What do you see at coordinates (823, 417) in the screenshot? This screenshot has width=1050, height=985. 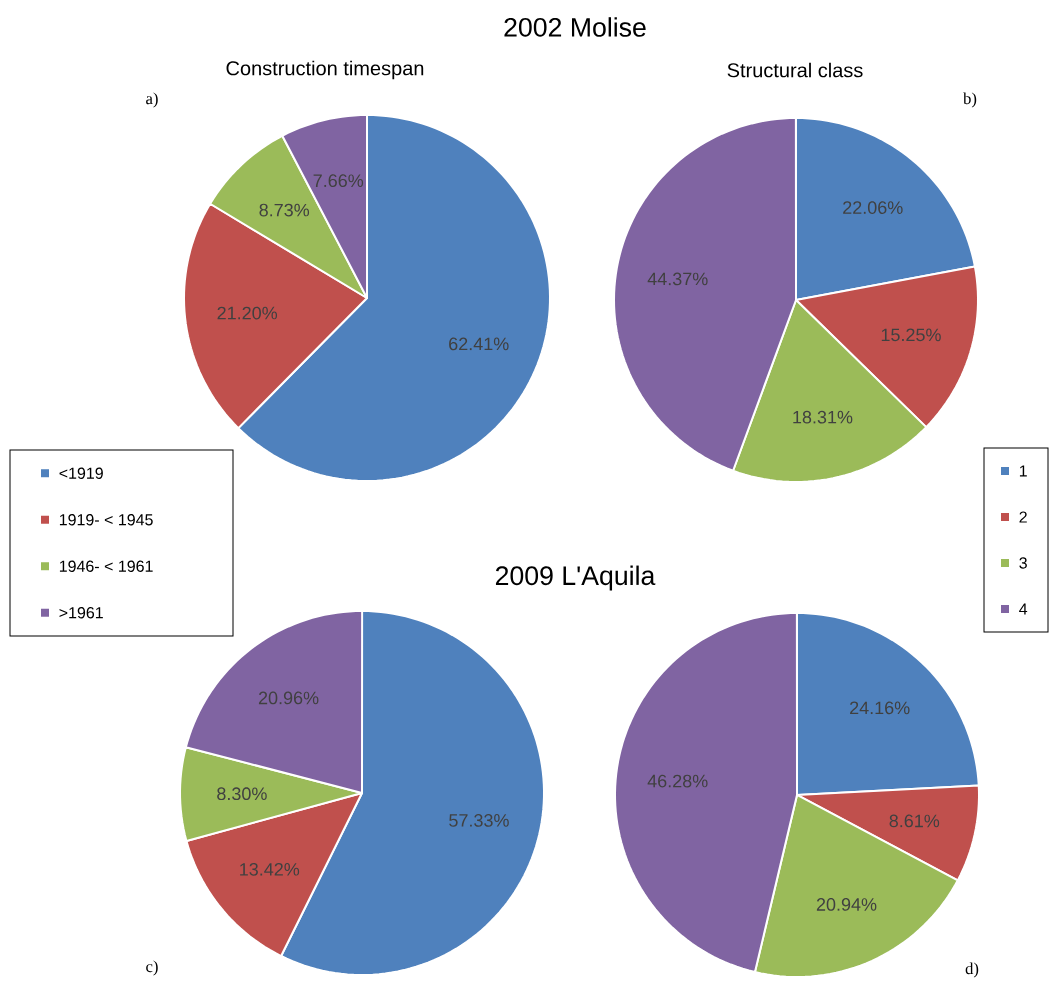 I see `data-label: 18.31%` at bounding box center [823, 417].